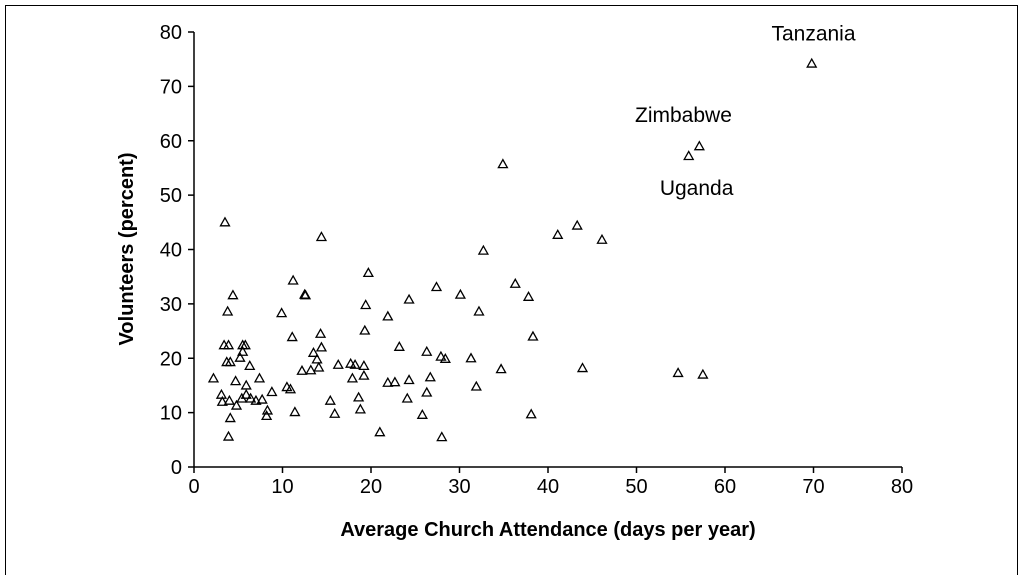 The height and width of the screenshot is (575, 1020). Describe the element at coordinates (745, 111) in the screenshot. I see `annotations: Tanzania Zimbabwe Uganda` at that location.